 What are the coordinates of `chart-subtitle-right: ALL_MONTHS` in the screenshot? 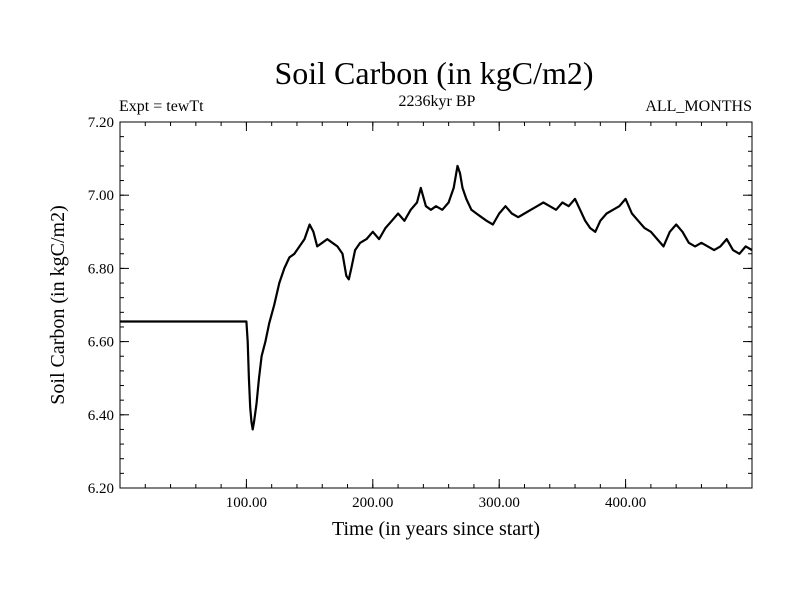 It's located at (698, 106).